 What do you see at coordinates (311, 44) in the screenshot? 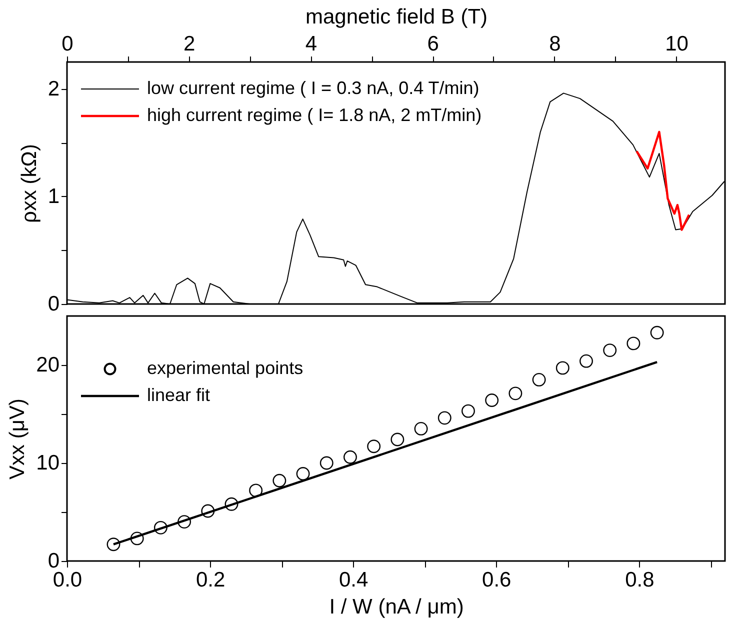
I see `x-tick-label: 4` at bounding box center [311, 44].